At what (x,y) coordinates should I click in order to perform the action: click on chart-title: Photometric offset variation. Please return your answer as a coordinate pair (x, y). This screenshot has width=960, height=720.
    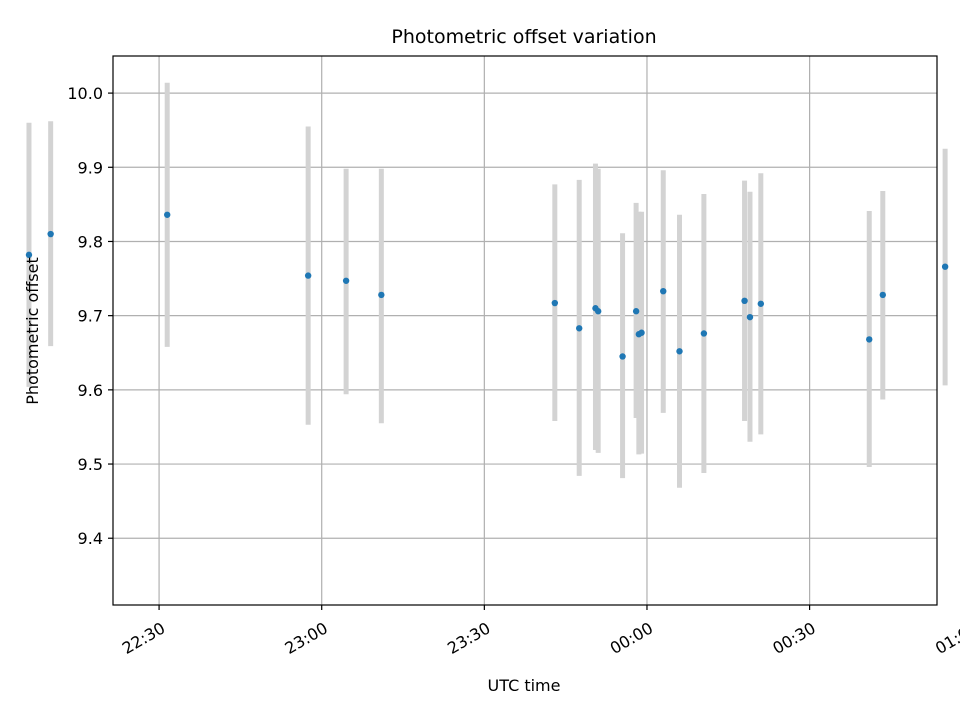
    Looking at the image, I should click on (523, 37).